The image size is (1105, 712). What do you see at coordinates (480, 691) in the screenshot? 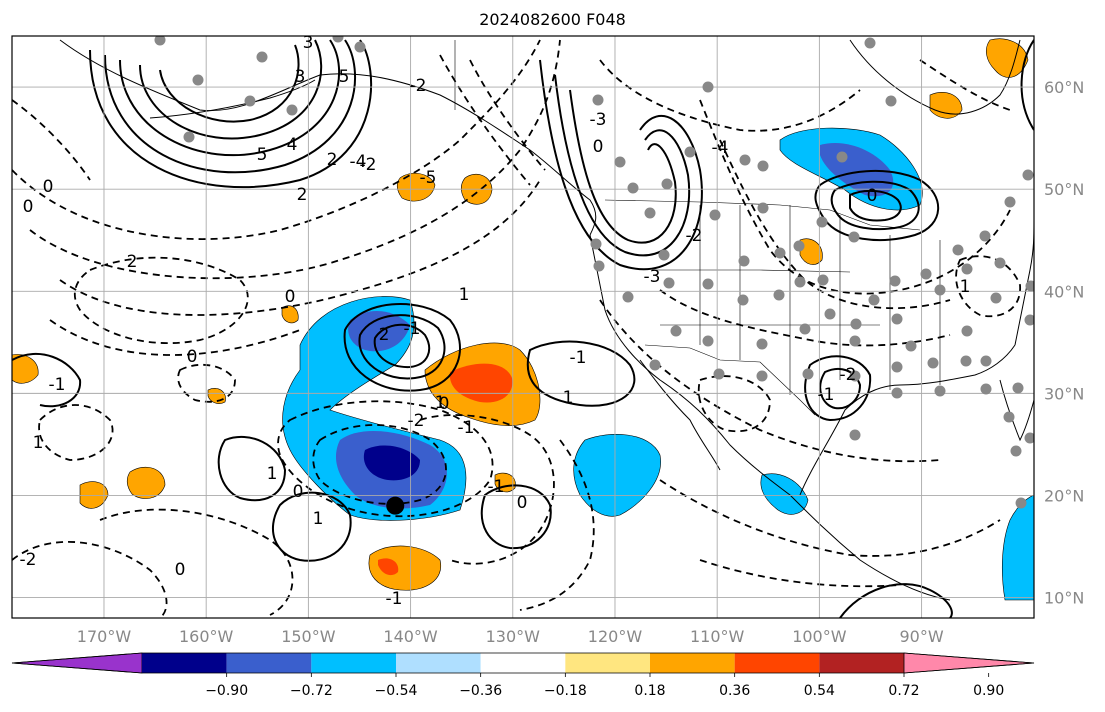
I see `colorbar-tick-label: −0.36` at bounding box center [480, 691].